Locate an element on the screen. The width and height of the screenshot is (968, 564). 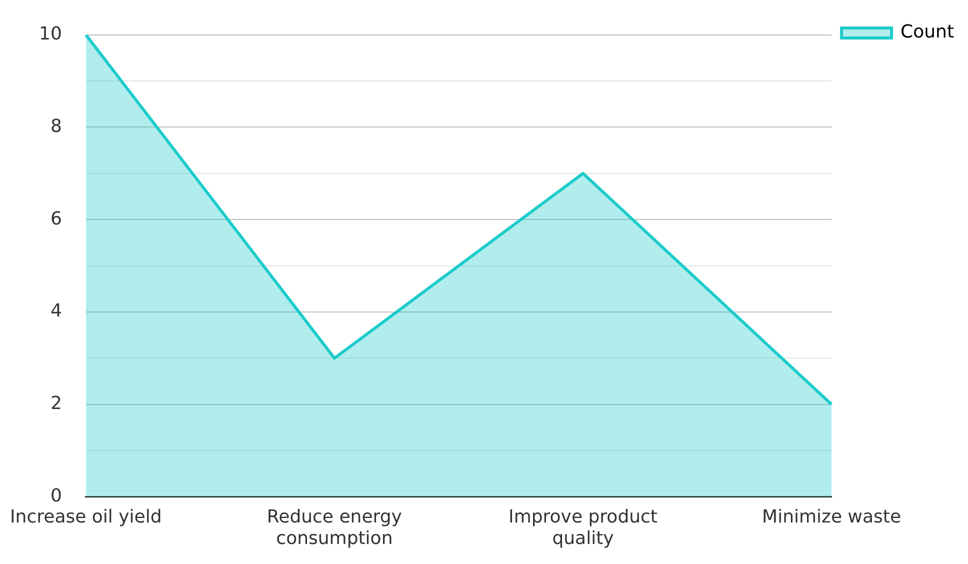
x-tick-label: Reduce energy consumption is located at coordinates (334, 527).